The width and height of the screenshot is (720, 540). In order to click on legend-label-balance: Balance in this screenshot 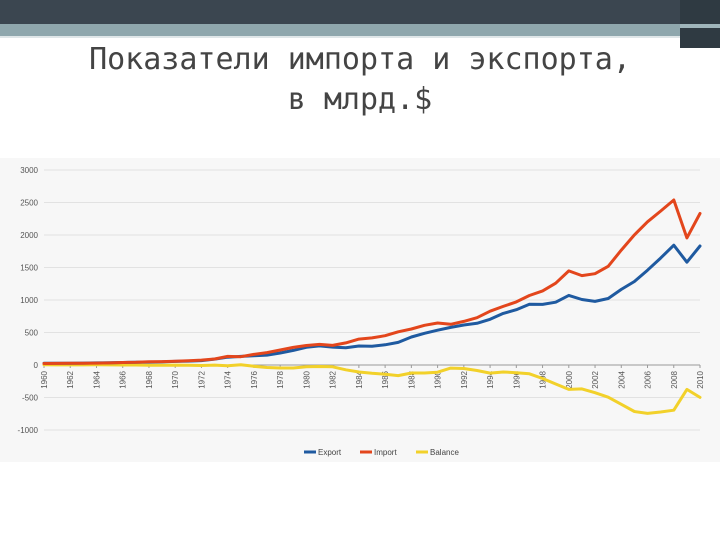, I will do `click(444, 452)`.